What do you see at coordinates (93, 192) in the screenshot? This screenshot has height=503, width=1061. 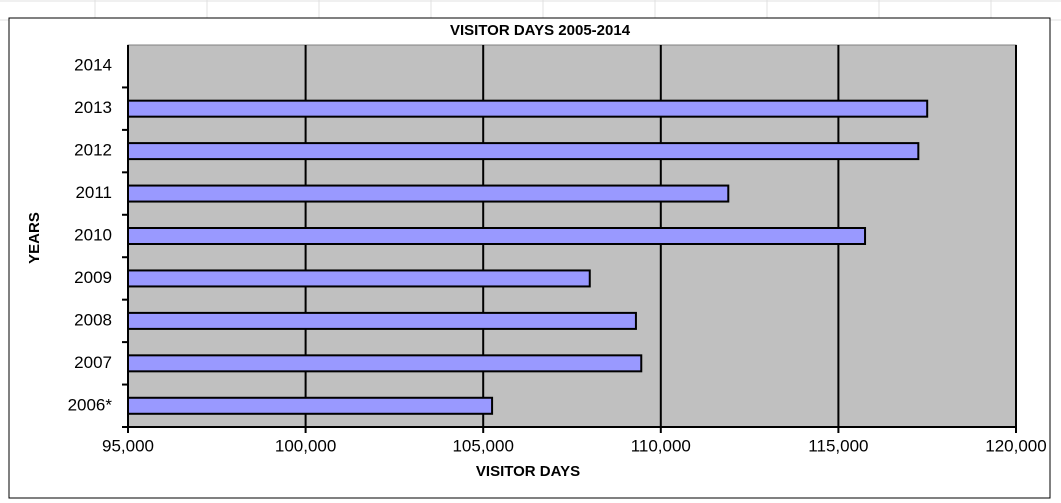 I see `y-tick-label: 2011` at bounding box center [93, 192].